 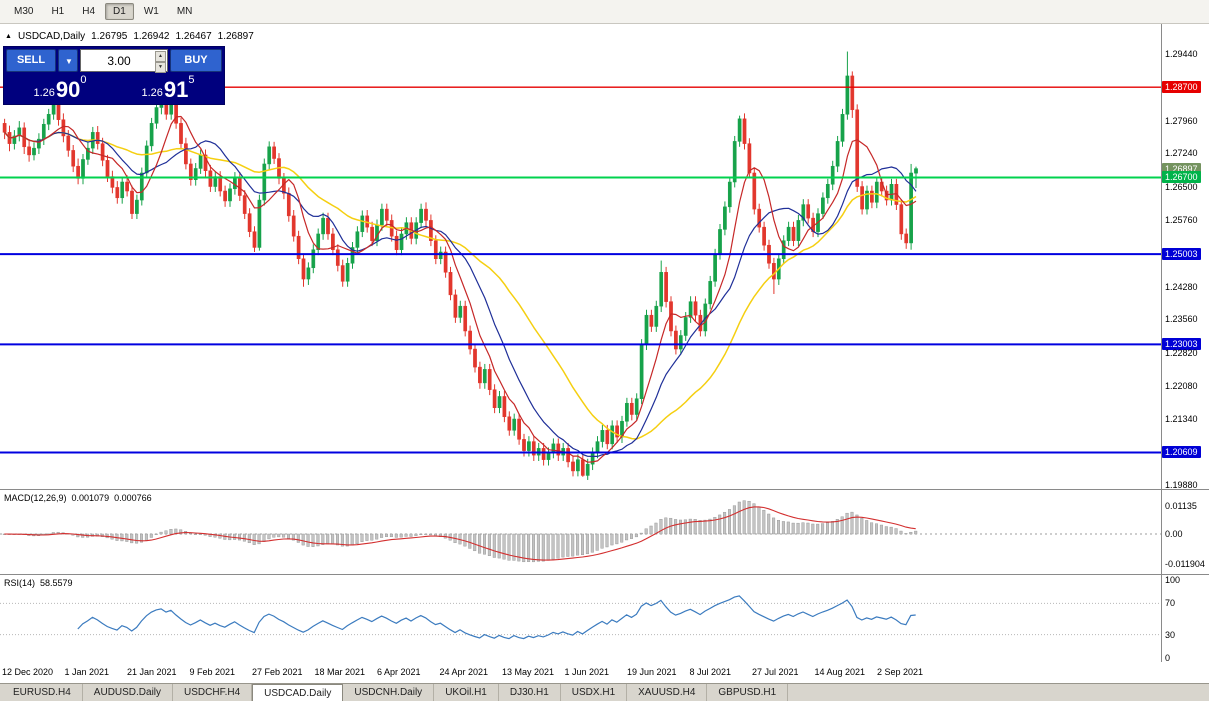 I want to click on macd-chart-canvas, so click(x=580, y=532).